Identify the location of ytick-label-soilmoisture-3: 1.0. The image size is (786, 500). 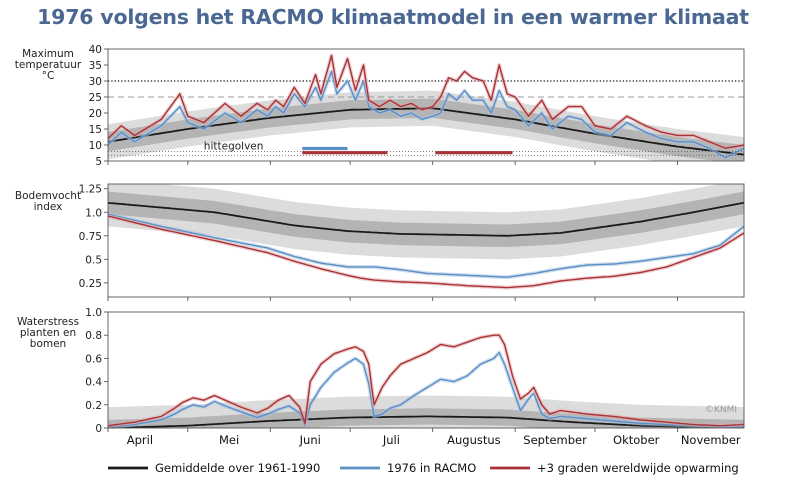
(93, 213).